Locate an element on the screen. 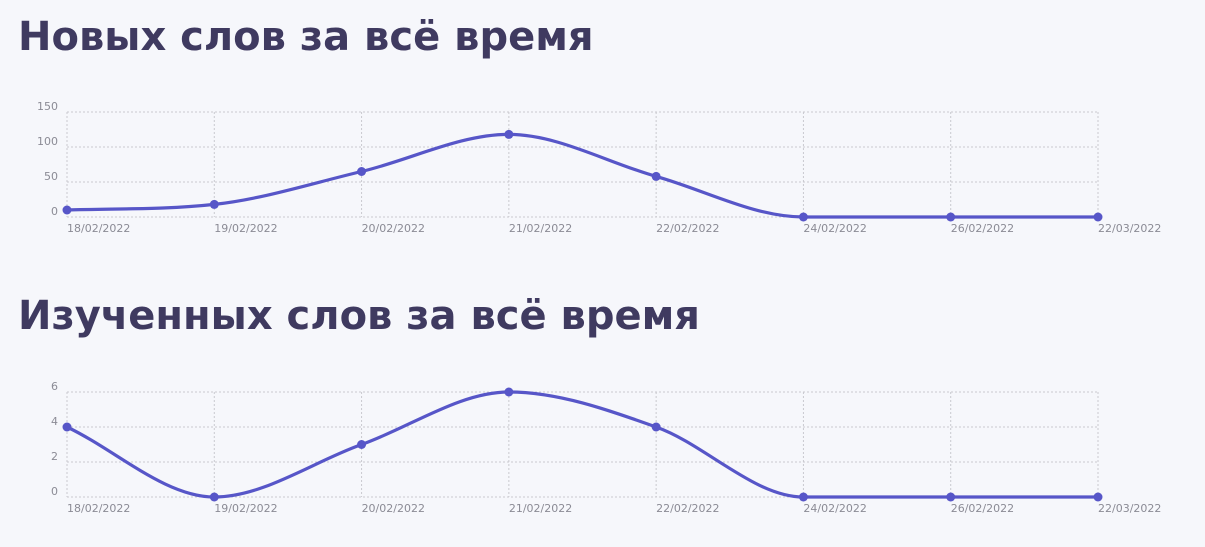  y-tick-label: 4 is located at coordinates (54, 421).